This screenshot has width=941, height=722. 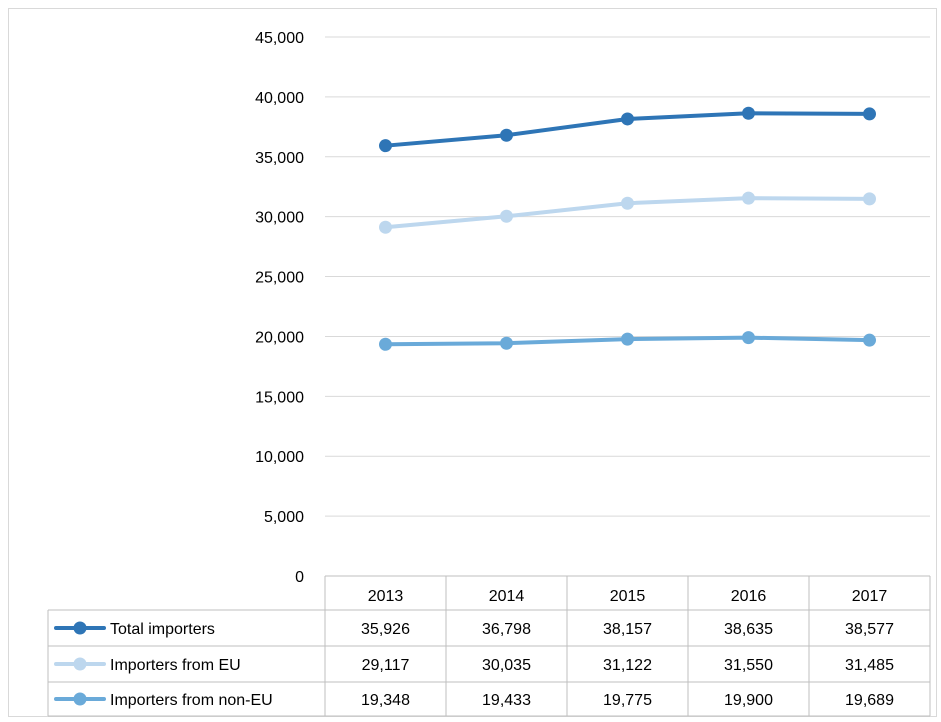 I want to click on x-category-label: 2014, so click(x=507, y=596).